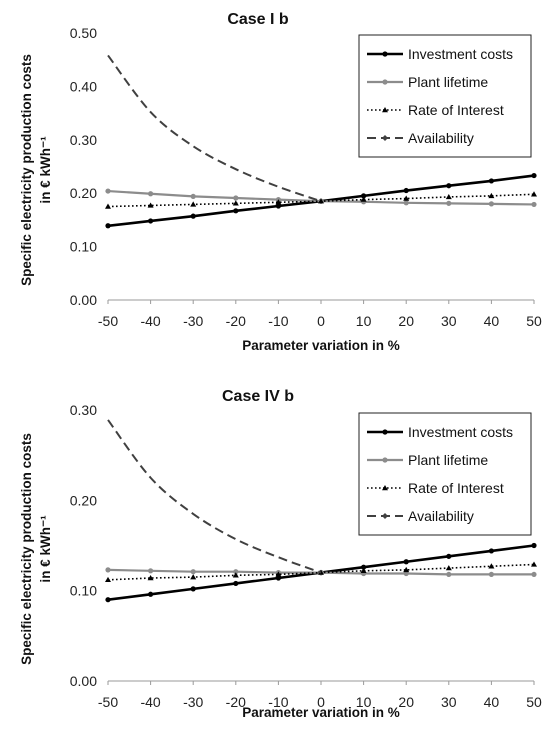 The width and height of the screenshot is (547, 732). Describe the element at coordinates (456, 110) in the screenshot. I see `legend-label-rate-of-interest: Rate of Interest` at that location.